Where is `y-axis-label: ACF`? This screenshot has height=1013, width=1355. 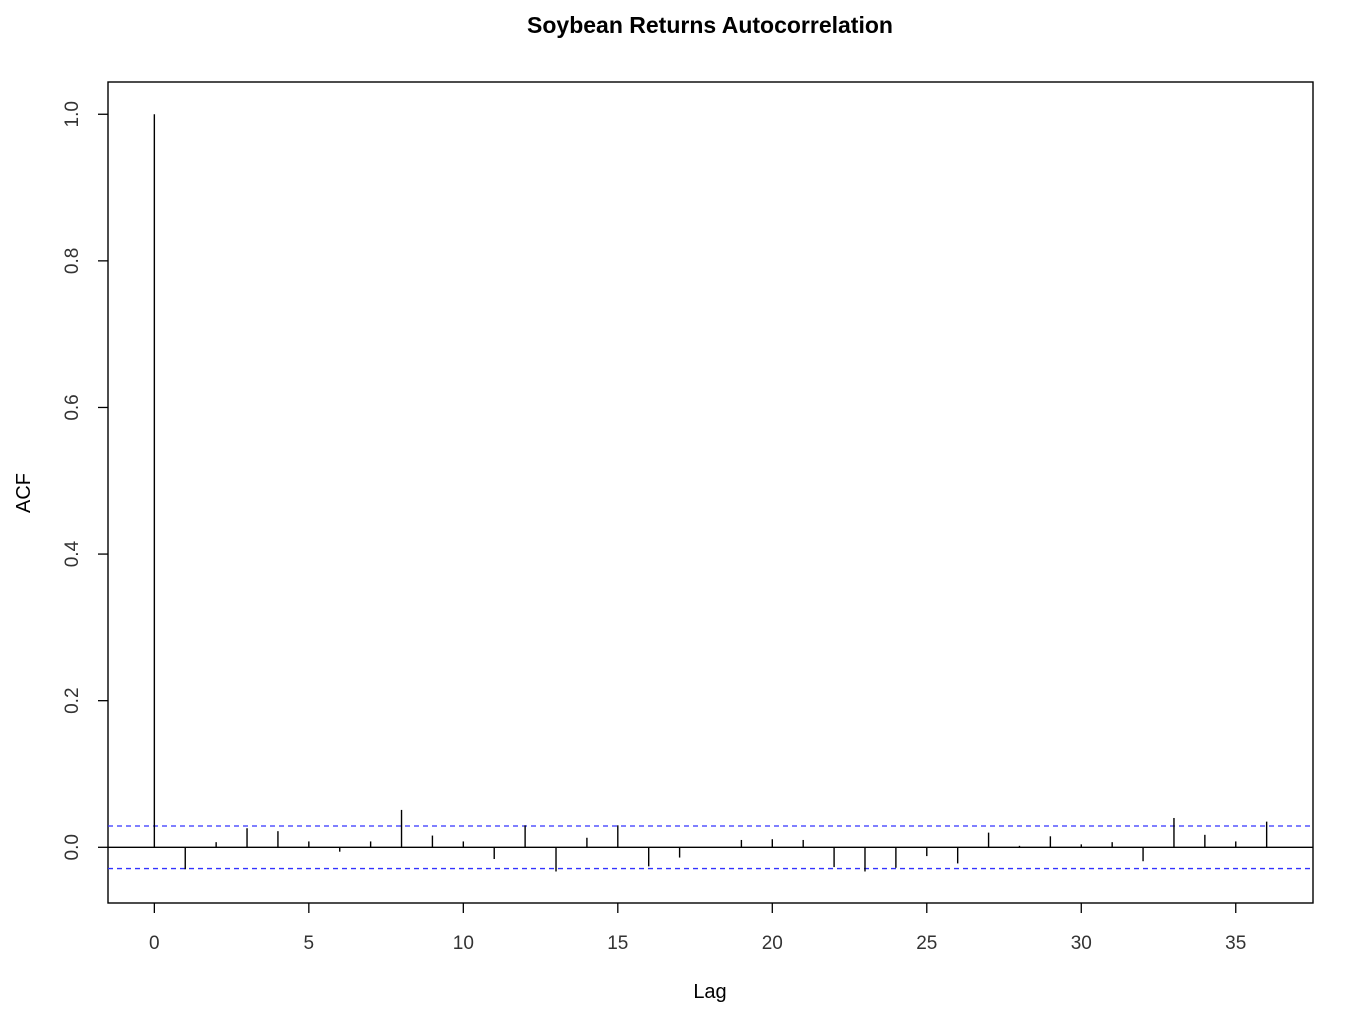 y-axis-label: ACF is located at coordinates (24, 493).